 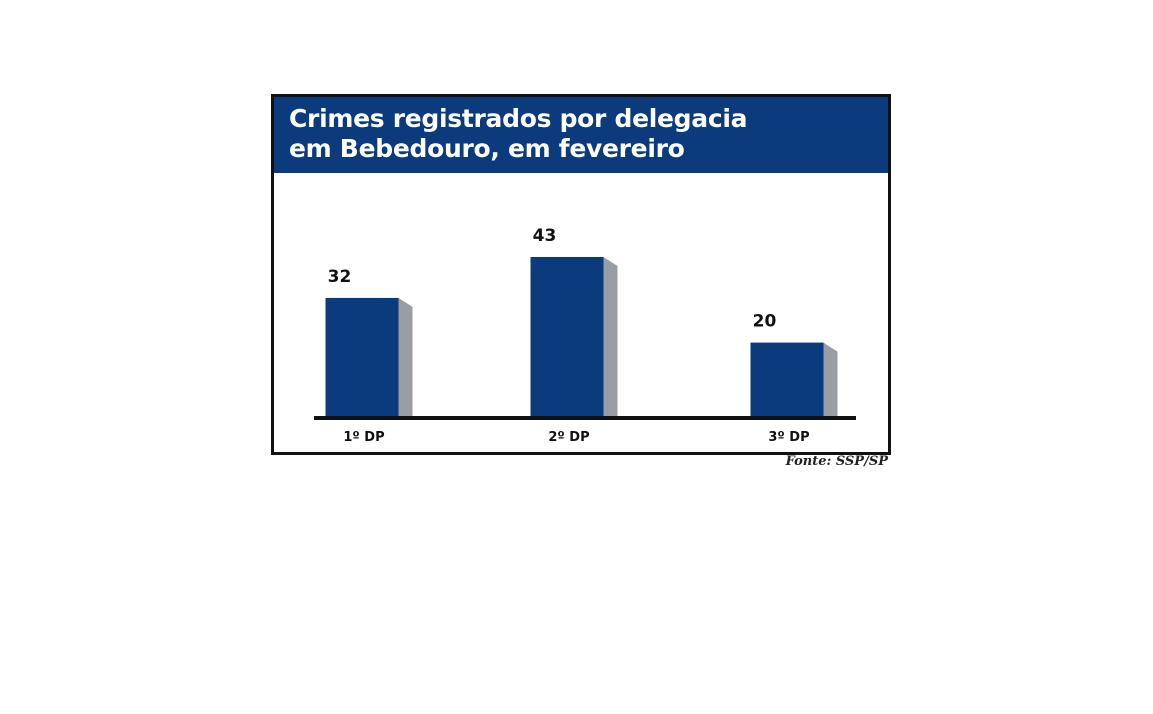 What do you see at coordinates (340, 277) in the screenshot?
I see `value-label-1: 32` at bounding box center [340, 277].